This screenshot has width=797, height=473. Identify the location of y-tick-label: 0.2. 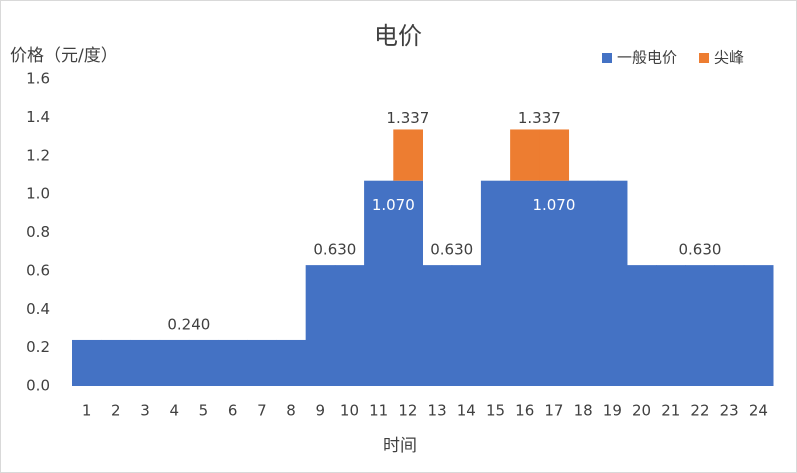
(38, 347).